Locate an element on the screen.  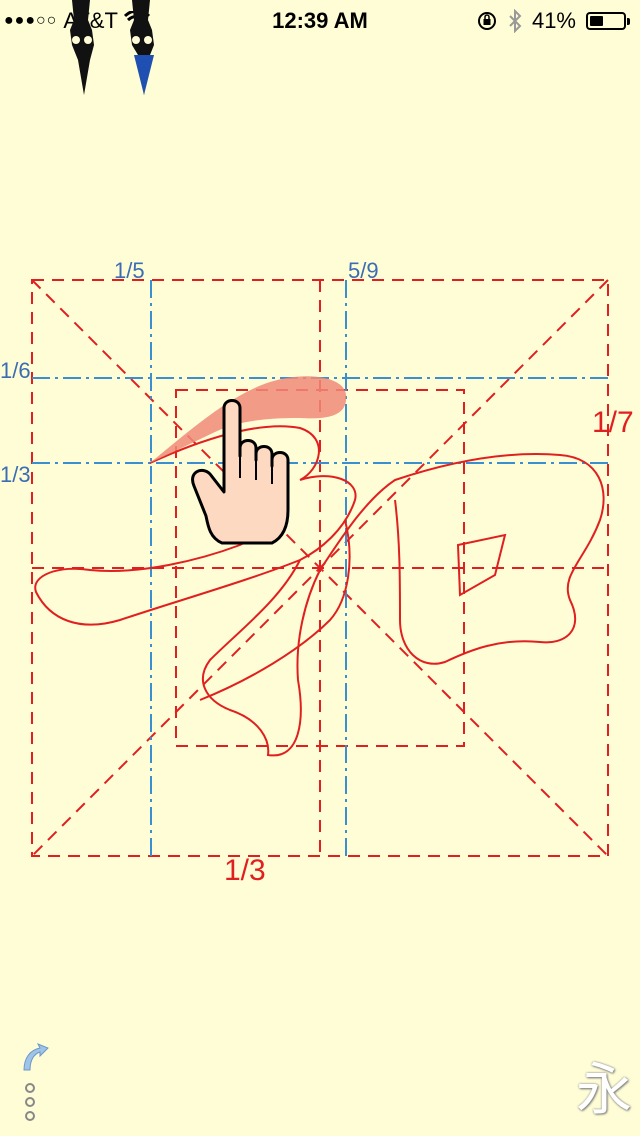
back-menu-button is located at coordinates (34, 1085).